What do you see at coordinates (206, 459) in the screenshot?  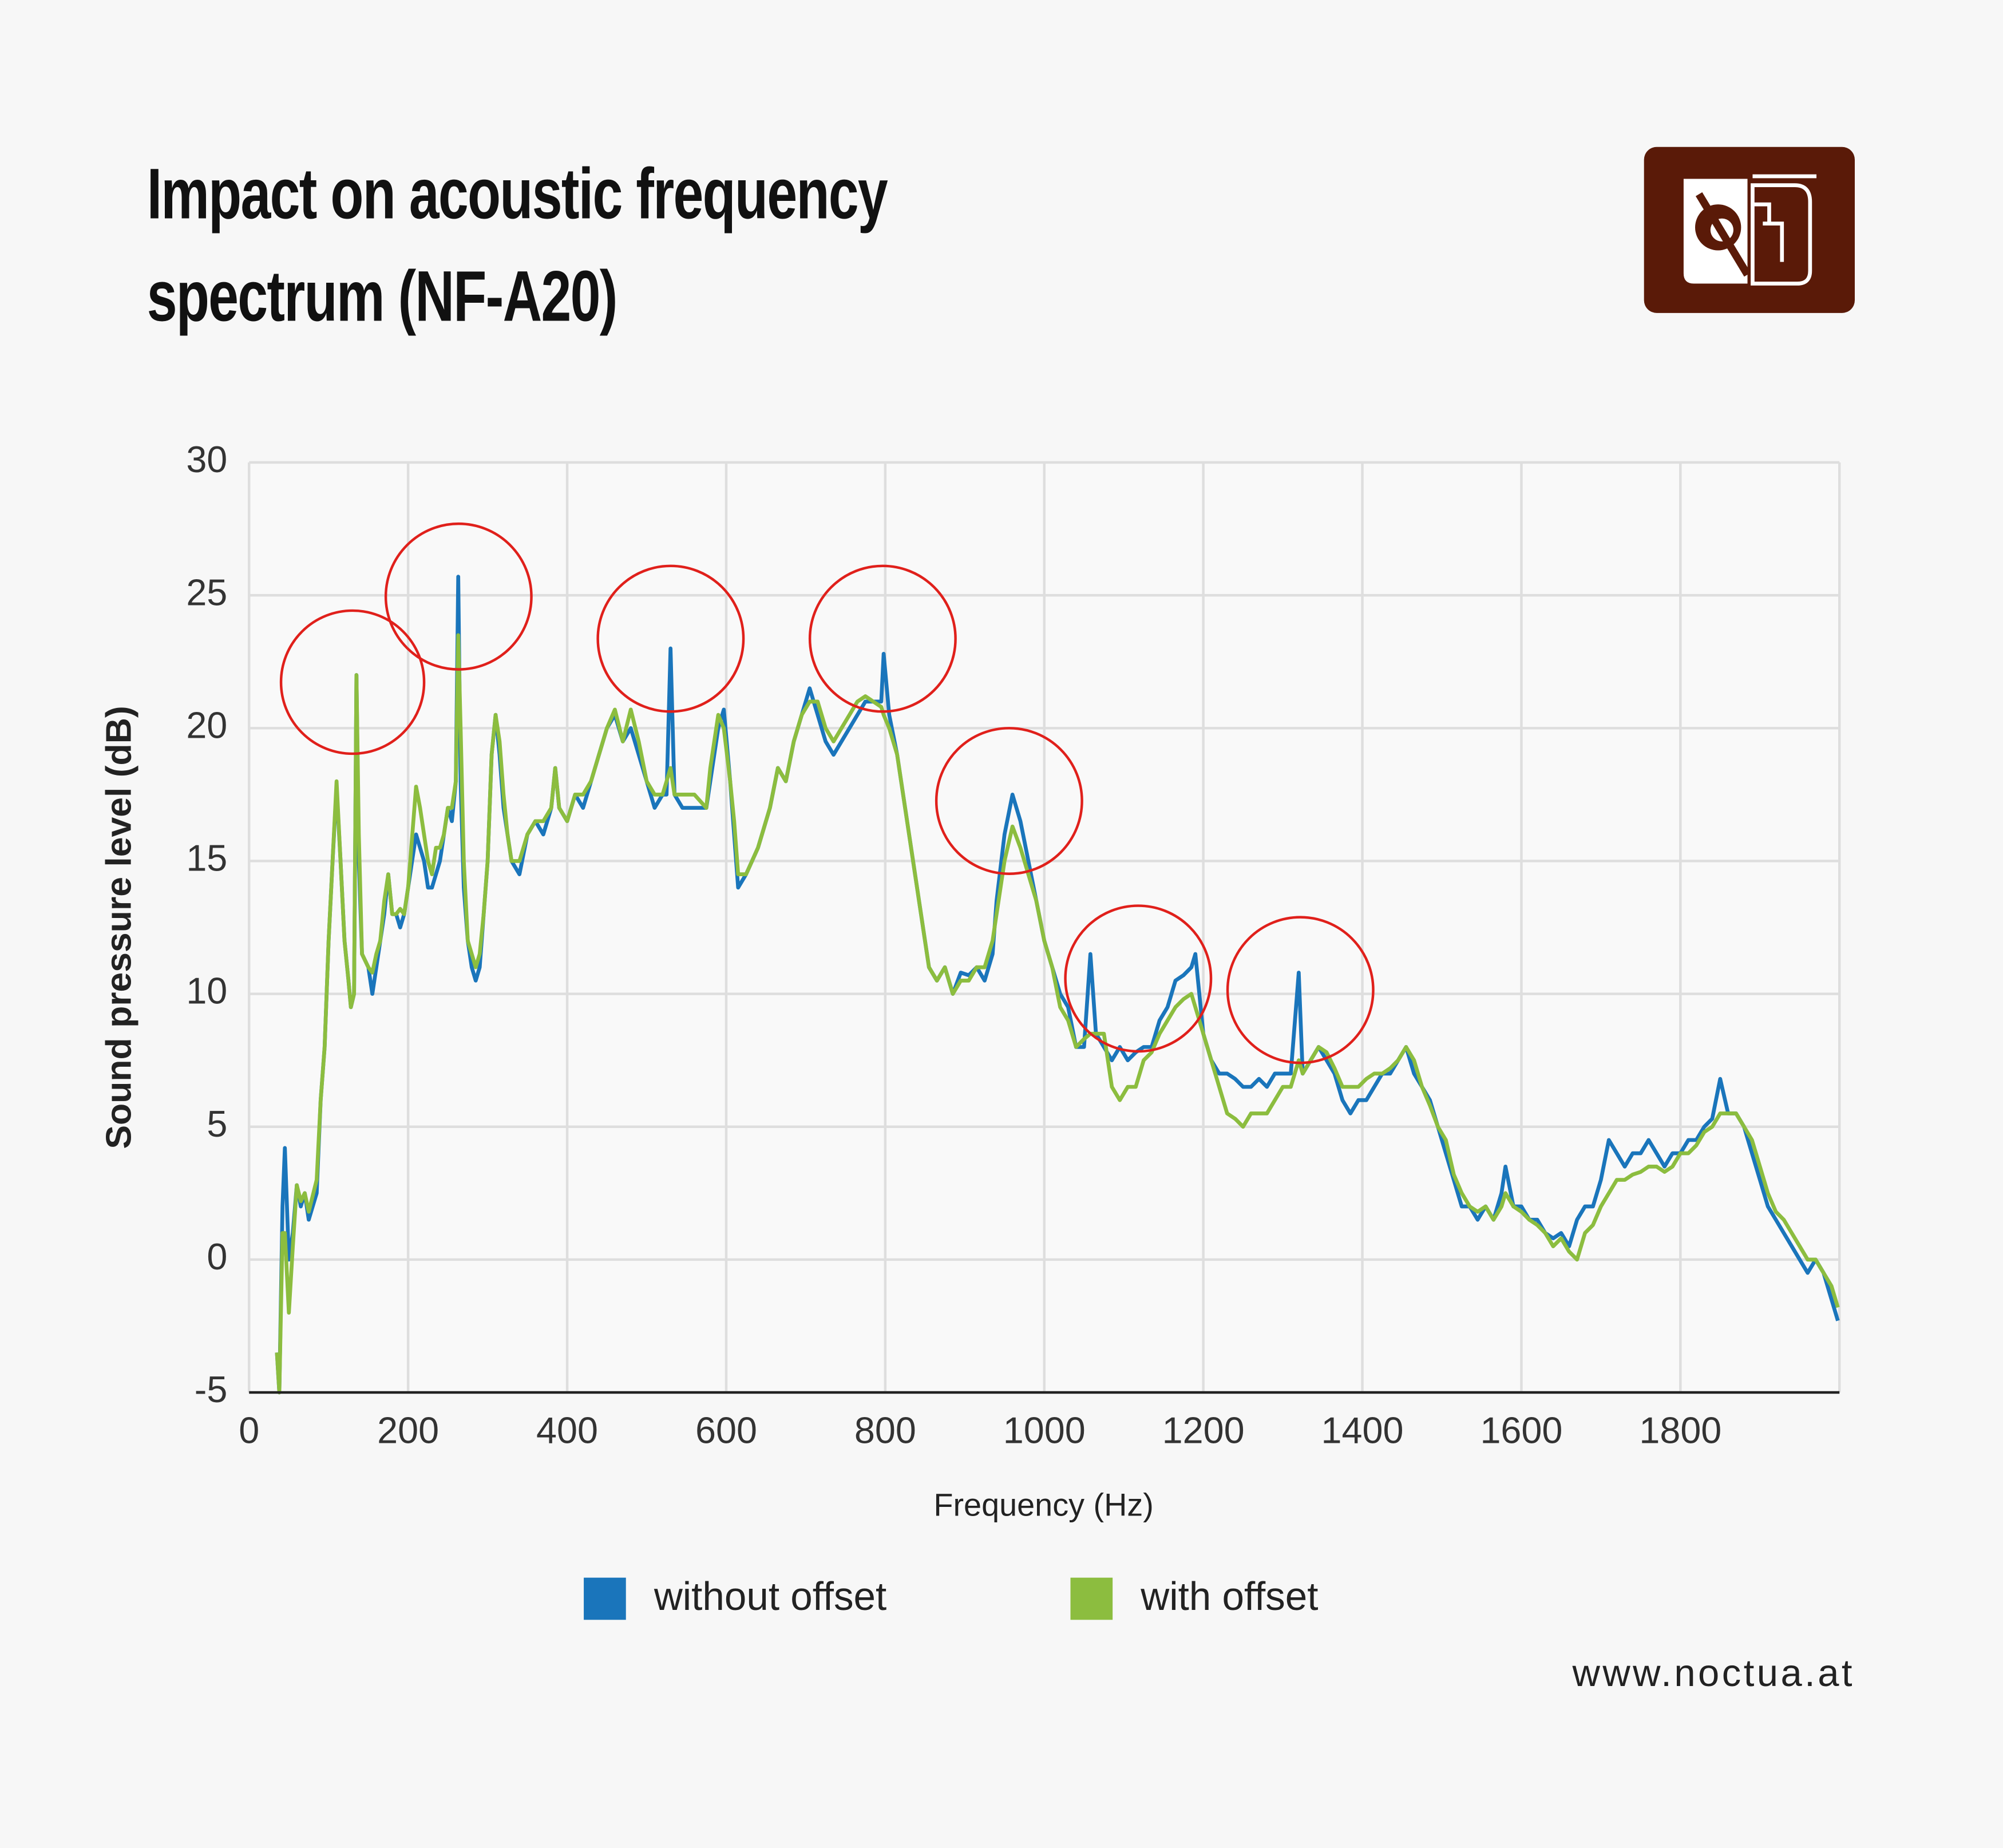 I see `y-tick-label: 30` at bounding box center [206, 459].